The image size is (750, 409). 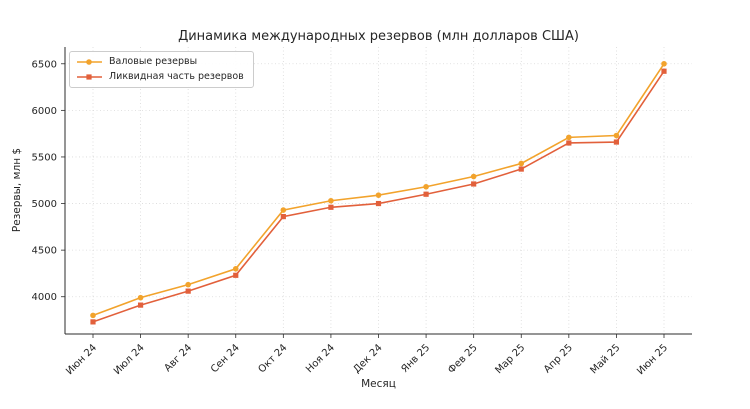 What do you see at coordinates (153, 61) in the screenshot?
I see `legend-label-gross: Валовые резервы` at bounding box center [153, 61].